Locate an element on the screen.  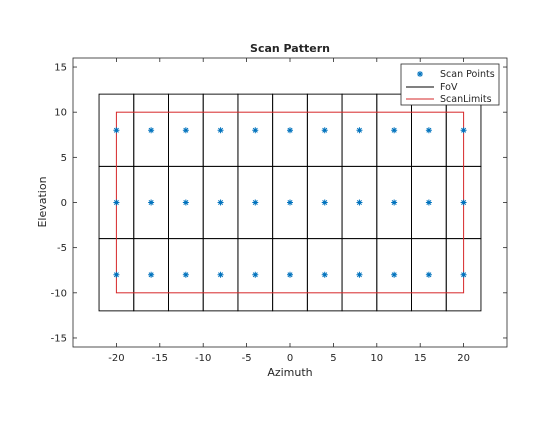
y-axis-label: Elevation is located at coordinates (42, 201).